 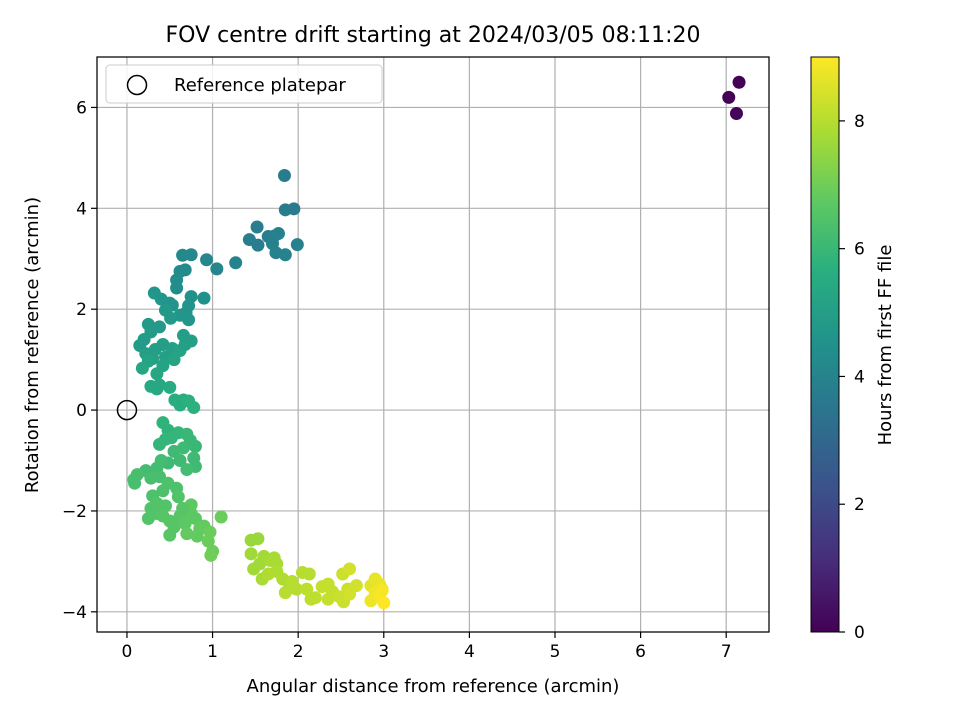 I want to click on legend-reference-marker, so click(x=137, y=85).